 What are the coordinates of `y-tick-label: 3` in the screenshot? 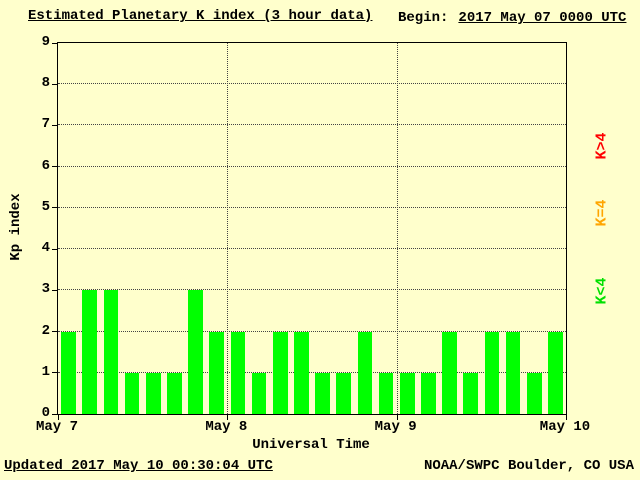 It's located at (45, 289).